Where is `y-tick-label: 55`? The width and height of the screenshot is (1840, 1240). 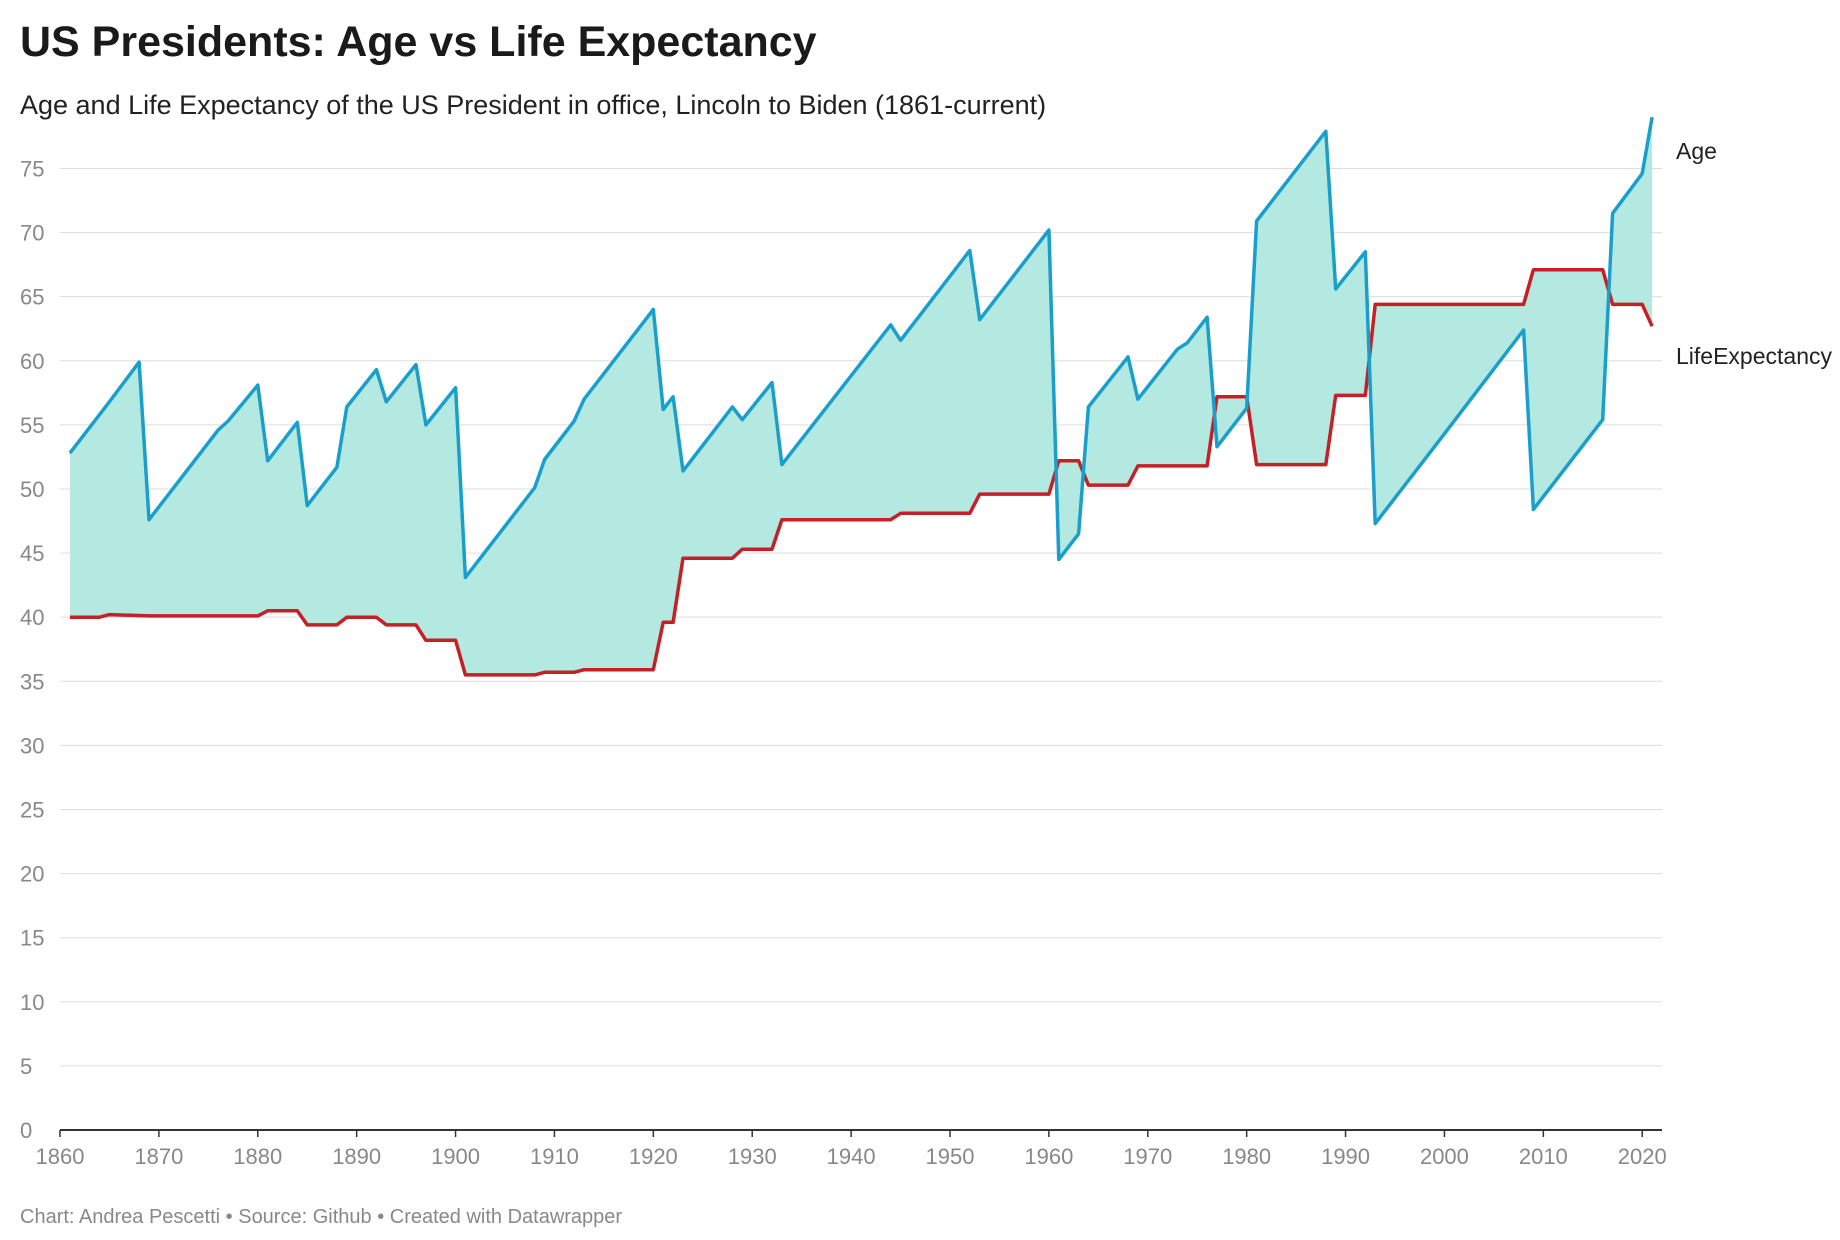 y-tick-label: 55 is located at coordinates (32, 425).